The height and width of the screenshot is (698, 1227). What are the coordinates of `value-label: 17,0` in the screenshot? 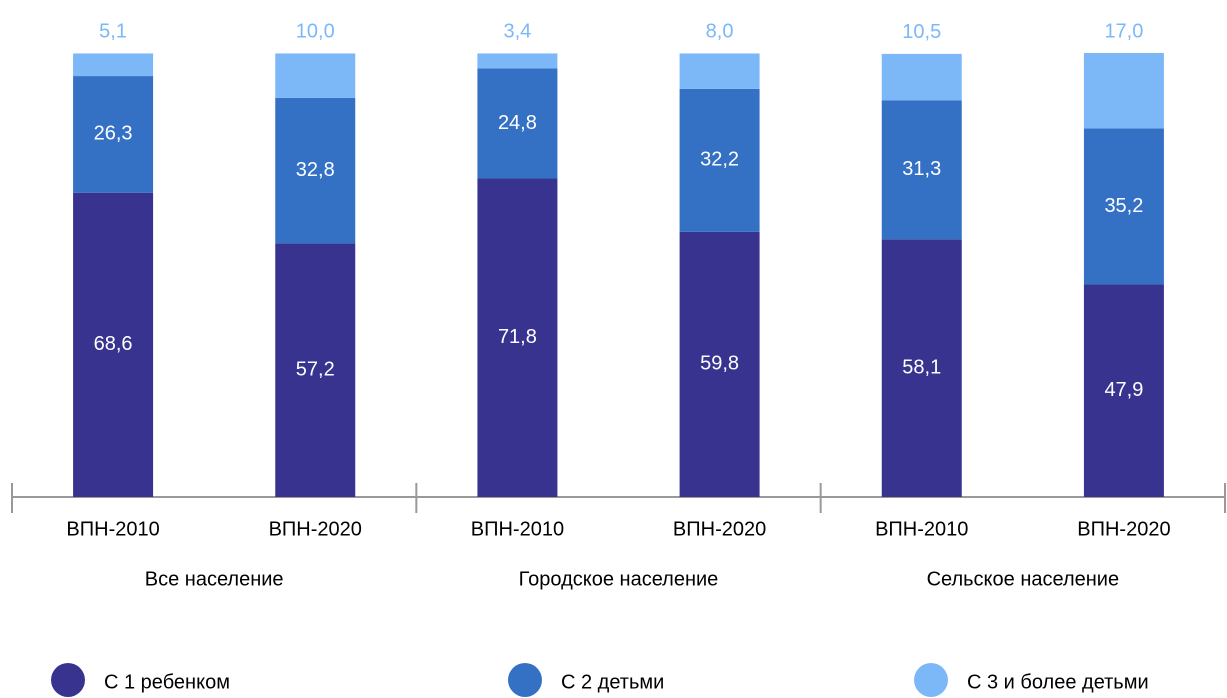 It's located at (1123, 31).